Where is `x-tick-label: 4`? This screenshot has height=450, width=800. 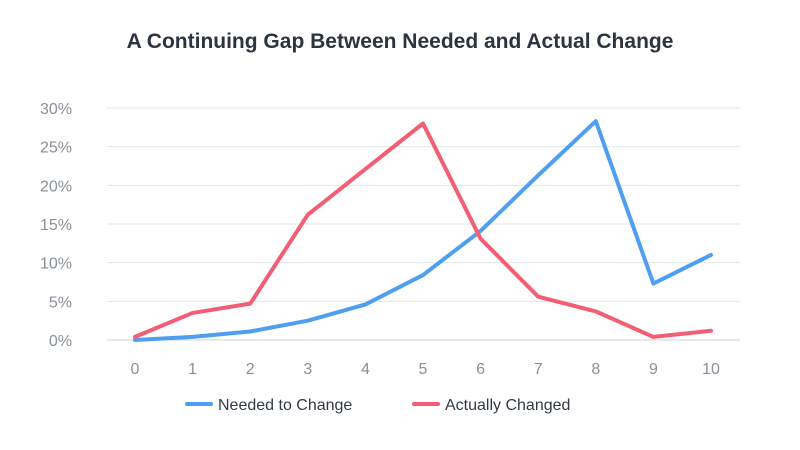
x-tick-label: 4 is located at coordinates (365, 369).